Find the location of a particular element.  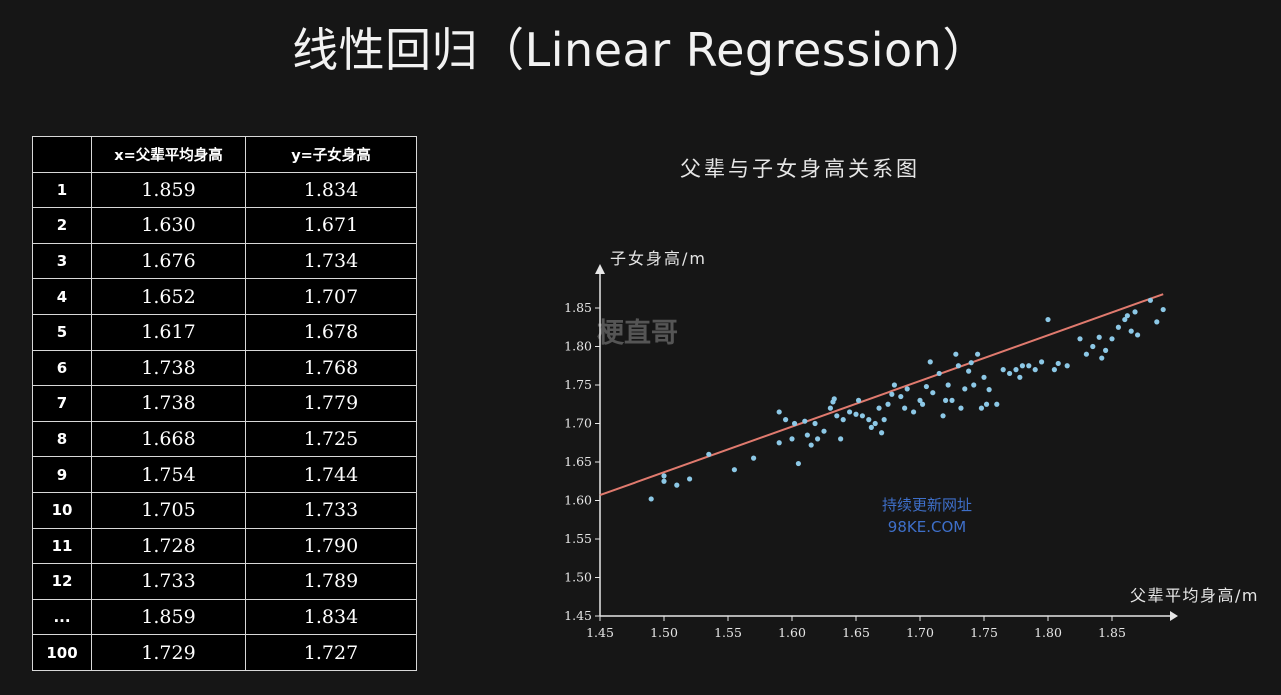

x-axis-label: 父辈平均身高/m is located at coordinates (1194, 595).